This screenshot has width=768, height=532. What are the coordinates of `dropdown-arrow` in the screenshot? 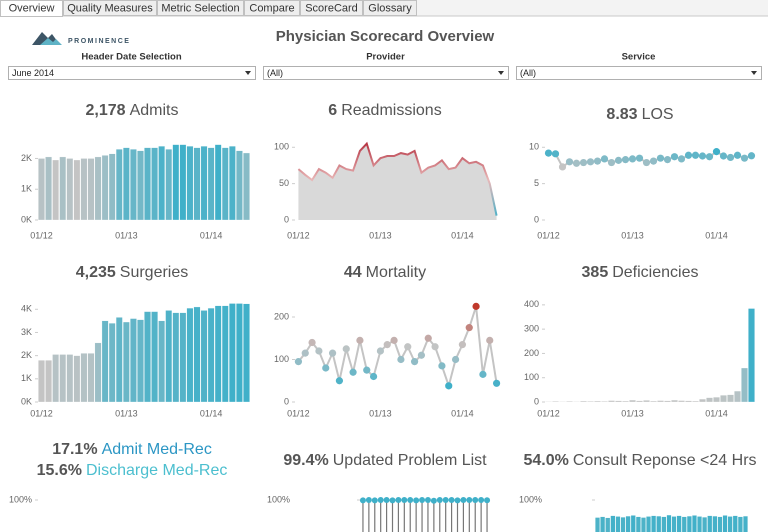 It's located at (248, 73).